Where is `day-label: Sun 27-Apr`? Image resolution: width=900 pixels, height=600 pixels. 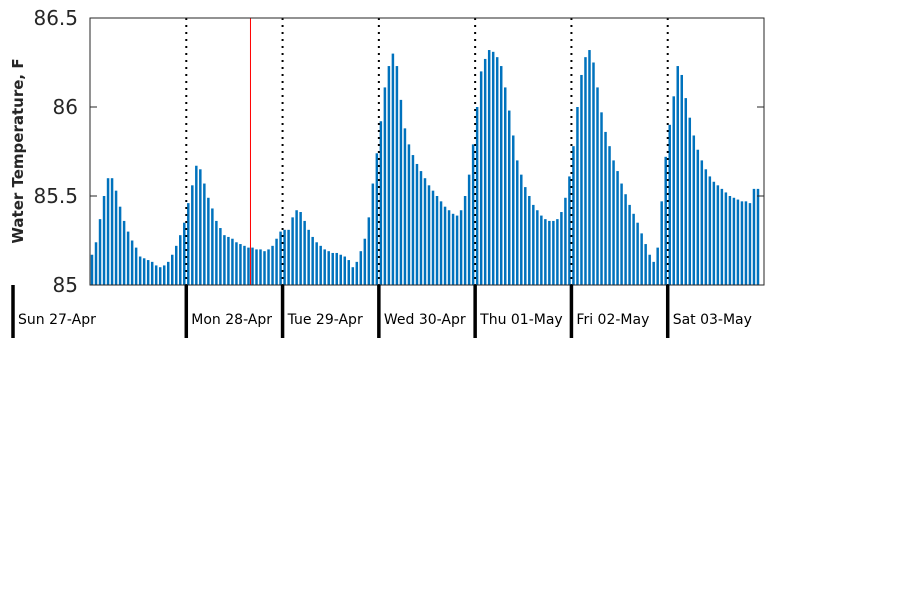 day-label: Sun 27-Apr is located at coordinates (57, 320).